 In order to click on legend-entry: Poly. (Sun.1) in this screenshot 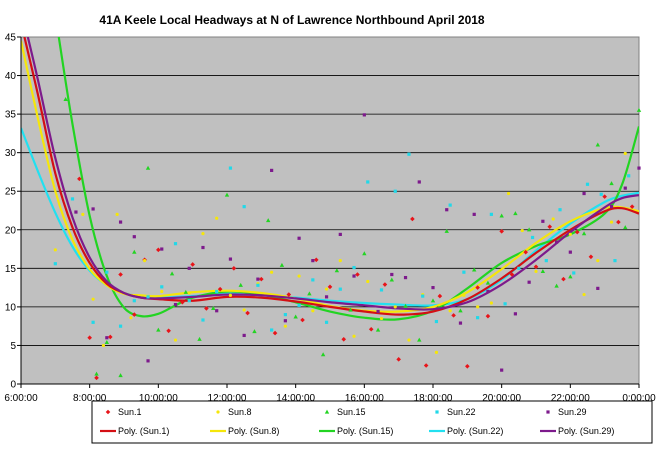, I will do `click(143, 431)`.